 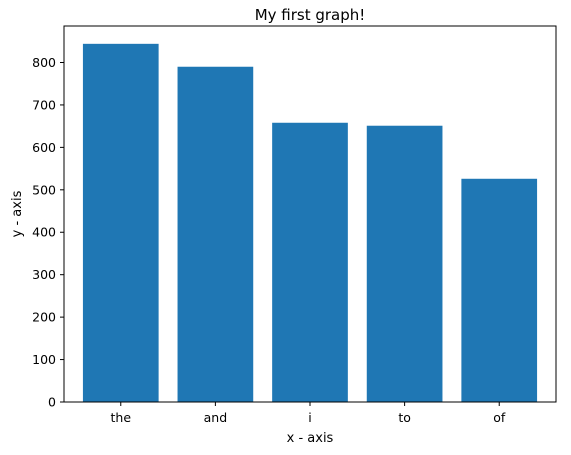 What do you see at coordinates (44, 104) in the screenshot?
I see `y-tick-label: 700` at bounding box center [44, 104].